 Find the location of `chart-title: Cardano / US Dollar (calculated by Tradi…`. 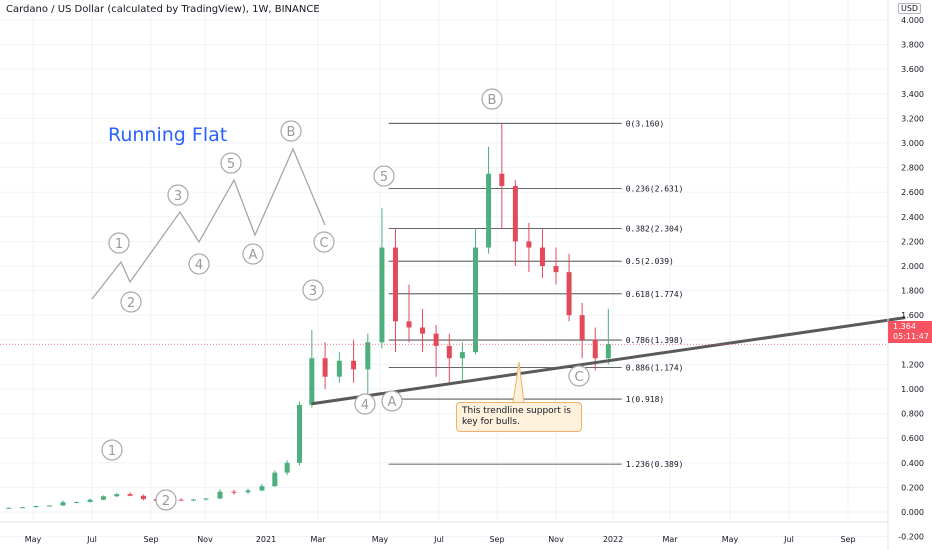

chart-title: Cardano / US Dollar (calculated by Tradi… is located at coordinates (163, 9).